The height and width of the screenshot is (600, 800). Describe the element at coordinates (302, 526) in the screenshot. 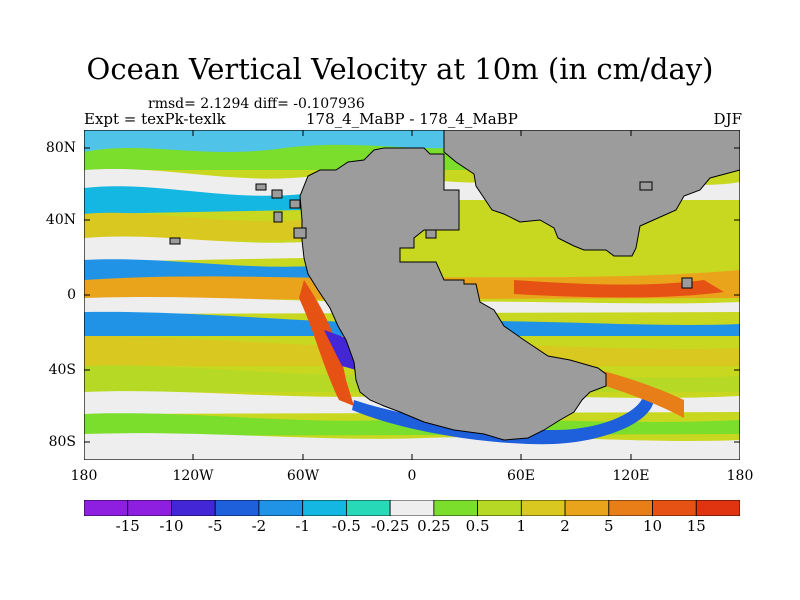

I see `colorbar-tick-label: -1` at that location.